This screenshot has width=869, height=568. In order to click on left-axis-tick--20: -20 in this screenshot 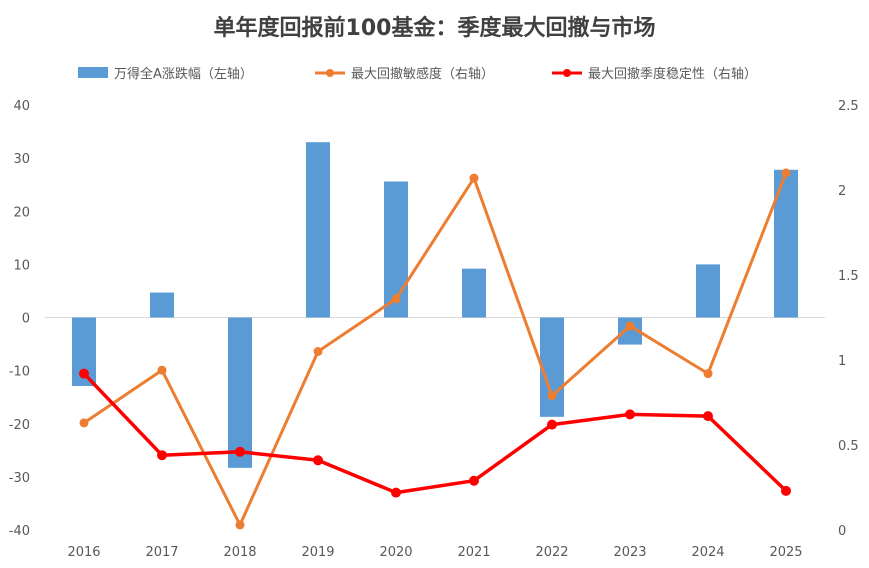, I will do `click(19, 425)`.